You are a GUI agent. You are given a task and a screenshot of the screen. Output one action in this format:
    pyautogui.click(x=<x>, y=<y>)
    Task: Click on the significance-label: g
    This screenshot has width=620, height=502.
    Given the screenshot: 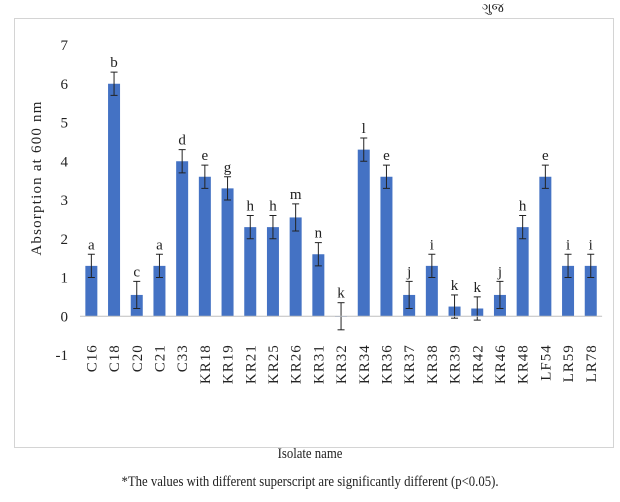 What is the action you would take?
    pyautogui.click(x=228, y=168)
    